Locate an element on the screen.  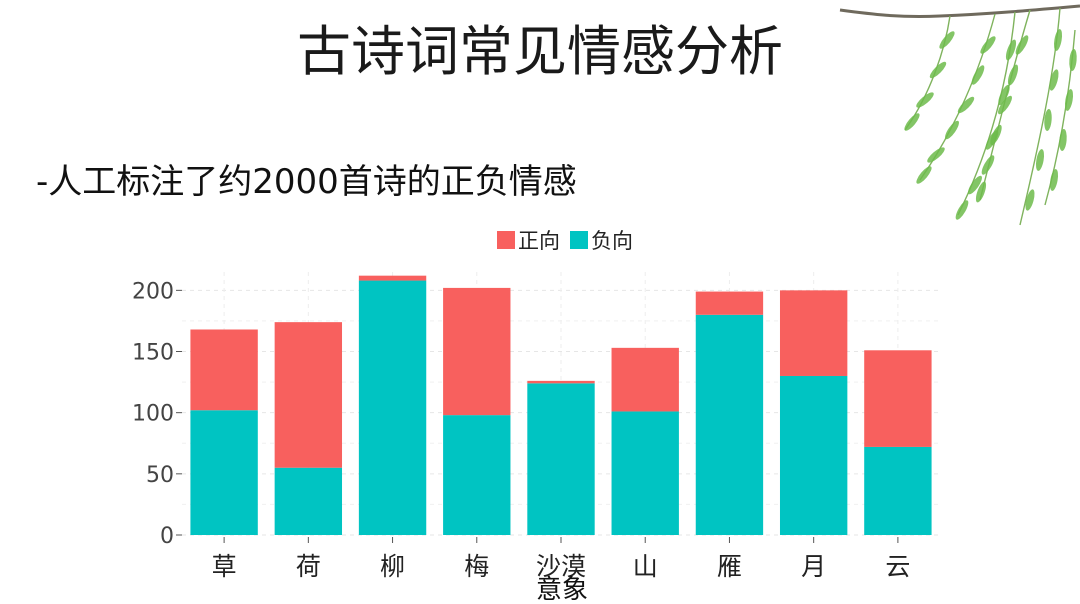
y-axis: 0 50 100 150 200 is located at coordinates (157, 414).